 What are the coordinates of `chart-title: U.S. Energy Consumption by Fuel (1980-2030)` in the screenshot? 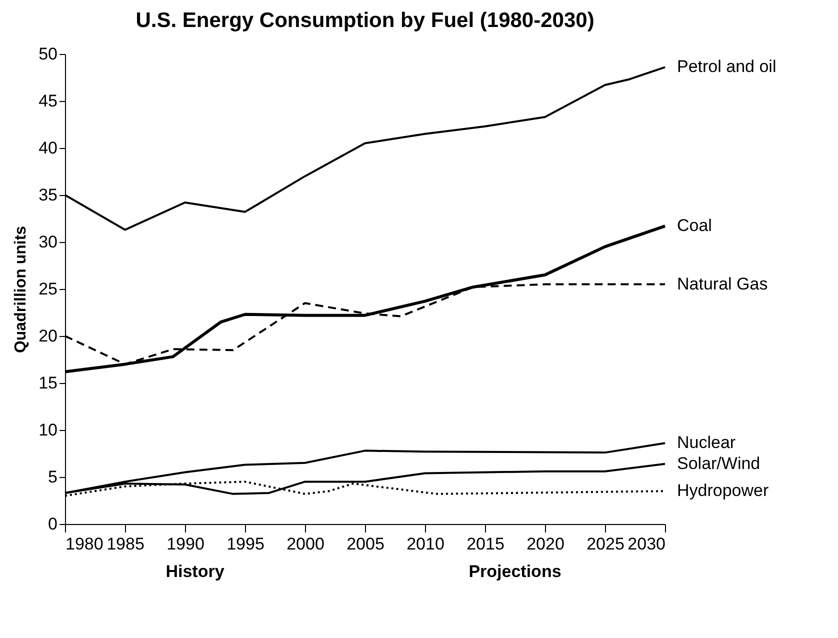 It's located at (365, 20).